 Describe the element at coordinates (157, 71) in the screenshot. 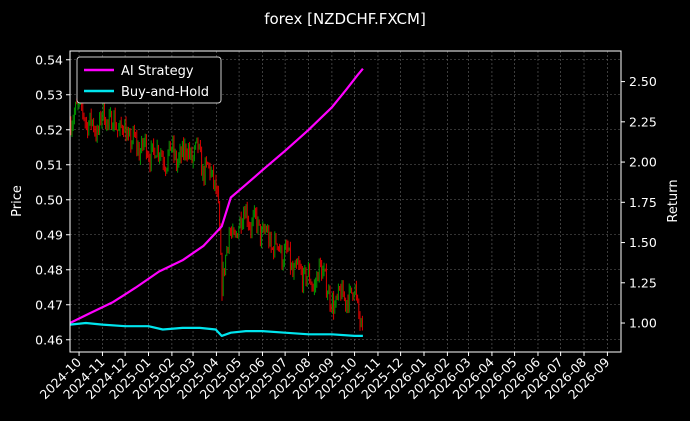

I see `legend-label-ai-strategy: AI Strategy` at that location.